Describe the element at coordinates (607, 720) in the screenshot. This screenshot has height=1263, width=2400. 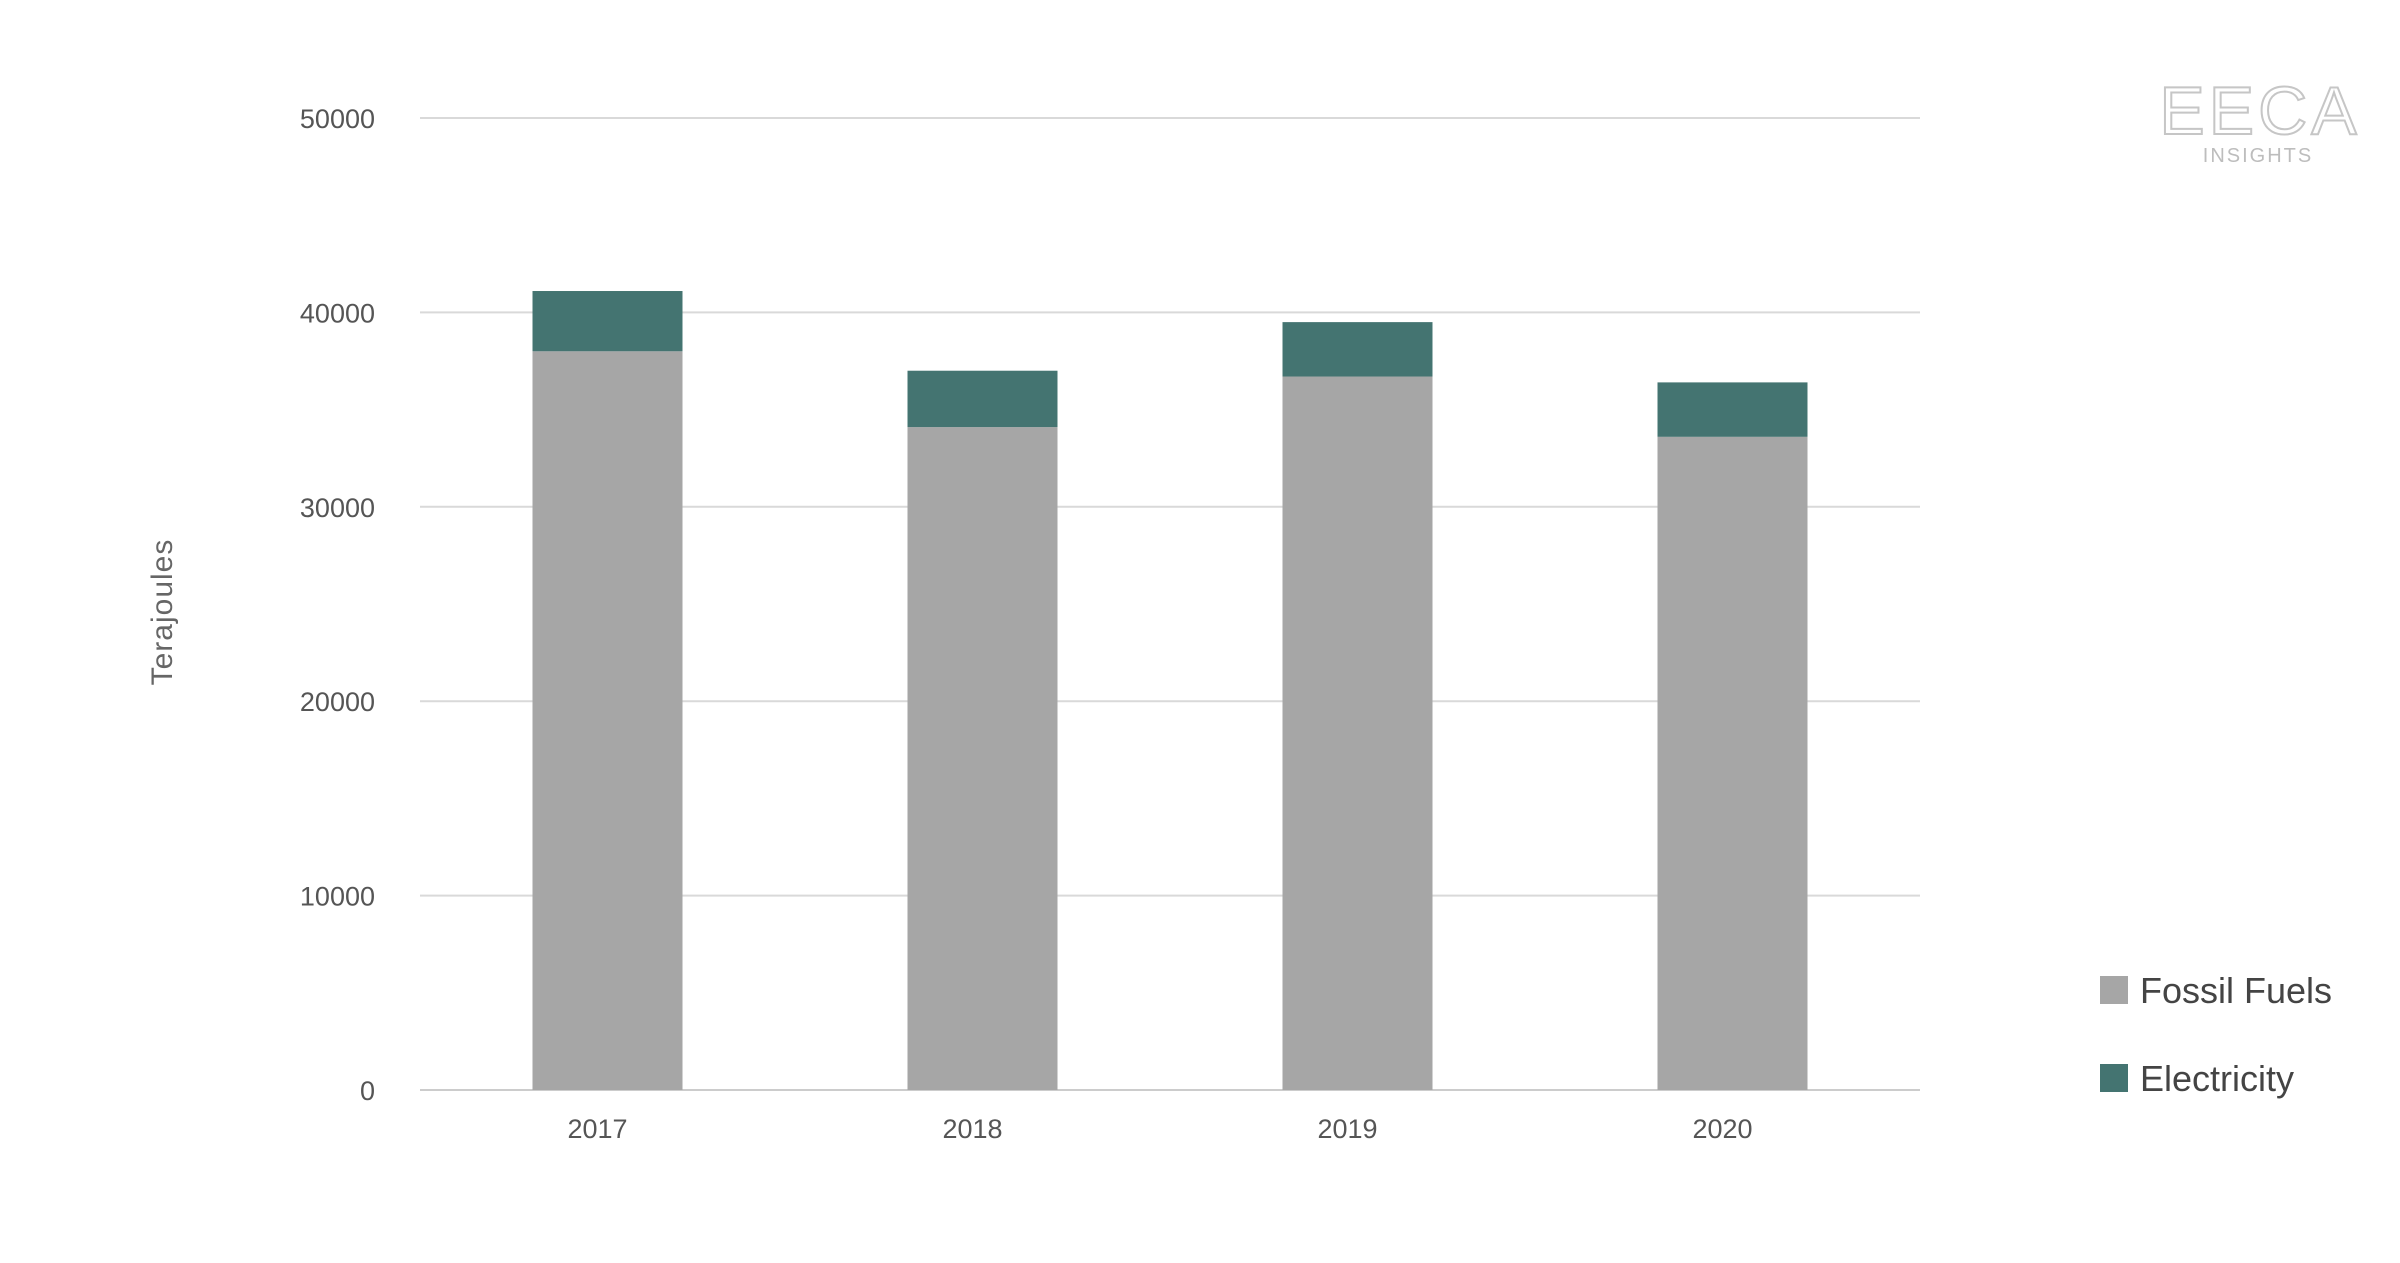
I see `bar-fossil-fuels-2017` at that location.